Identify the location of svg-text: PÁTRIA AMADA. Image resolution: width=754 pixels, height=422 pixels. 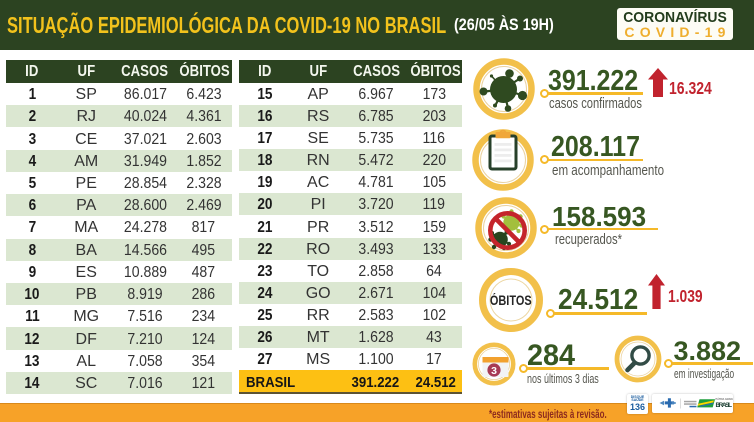
(725, 399).